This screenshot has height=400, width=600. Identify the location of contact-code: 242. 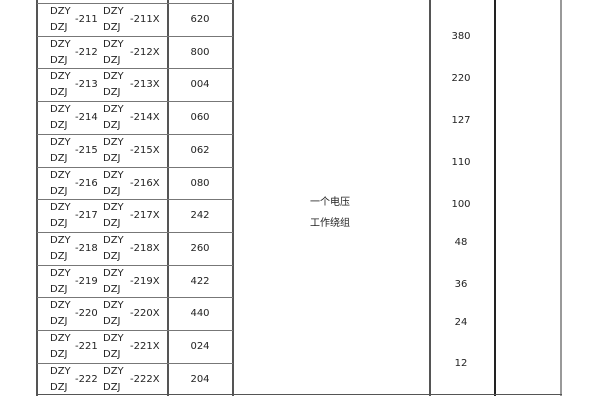
(200, 216).